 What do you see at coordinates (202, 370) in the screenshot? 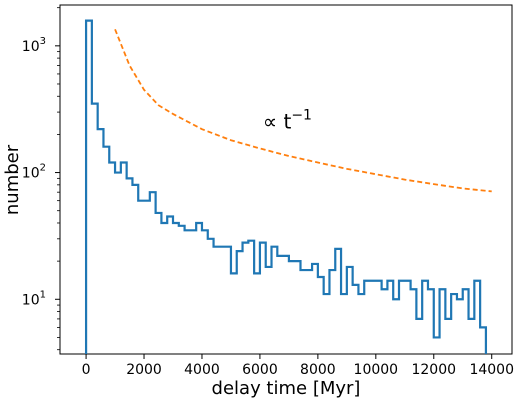
I see `x-tick-label: 4000` at bounding box center [202, 370].